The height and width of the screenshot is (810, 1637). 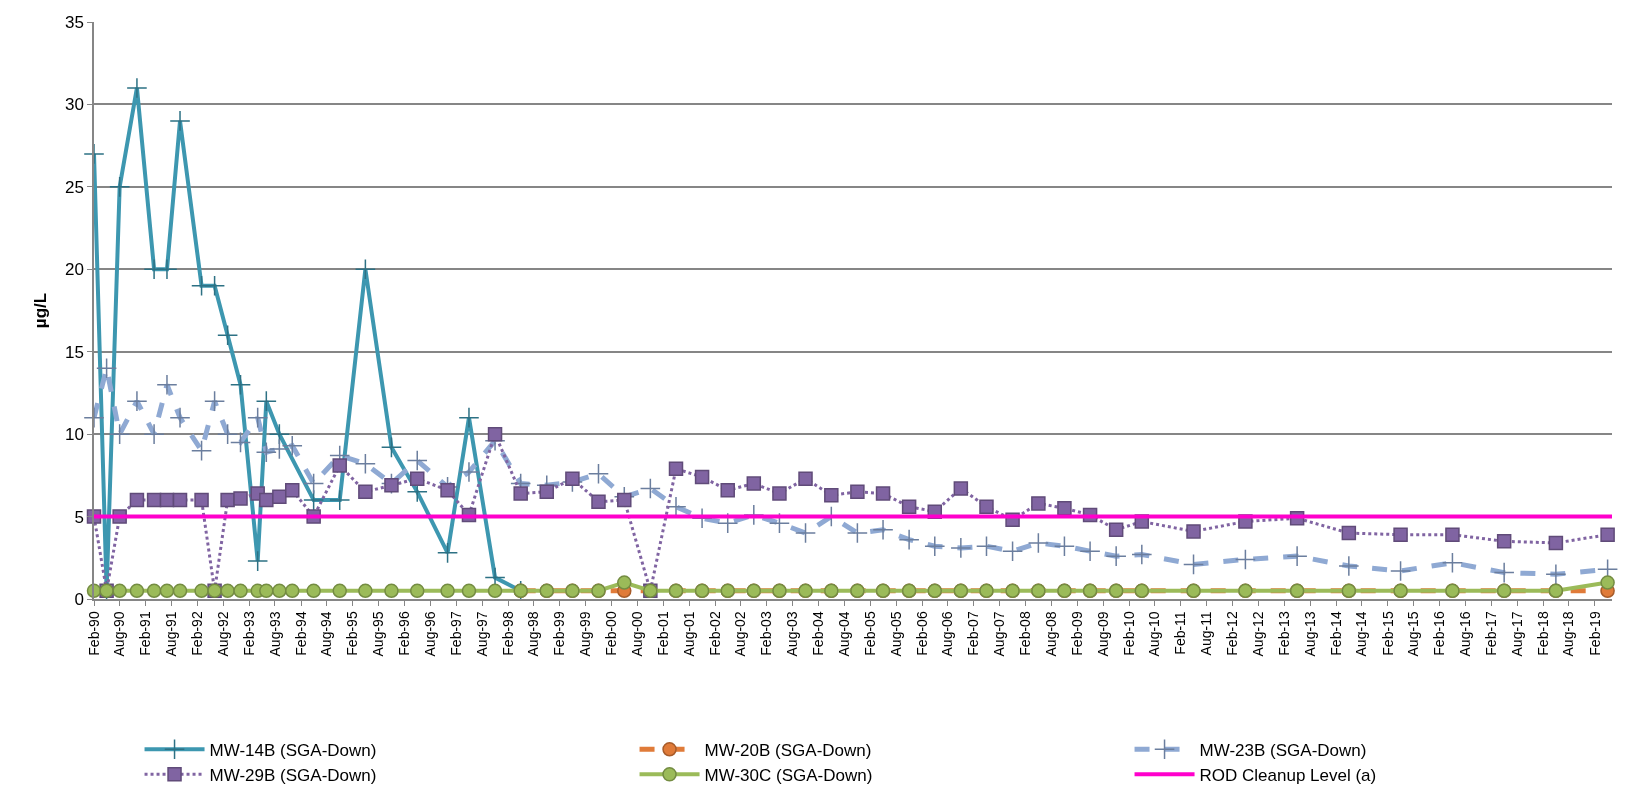 I want to click on legend-label: MW-29B (SGA-Down), so click(x=293, y=775).